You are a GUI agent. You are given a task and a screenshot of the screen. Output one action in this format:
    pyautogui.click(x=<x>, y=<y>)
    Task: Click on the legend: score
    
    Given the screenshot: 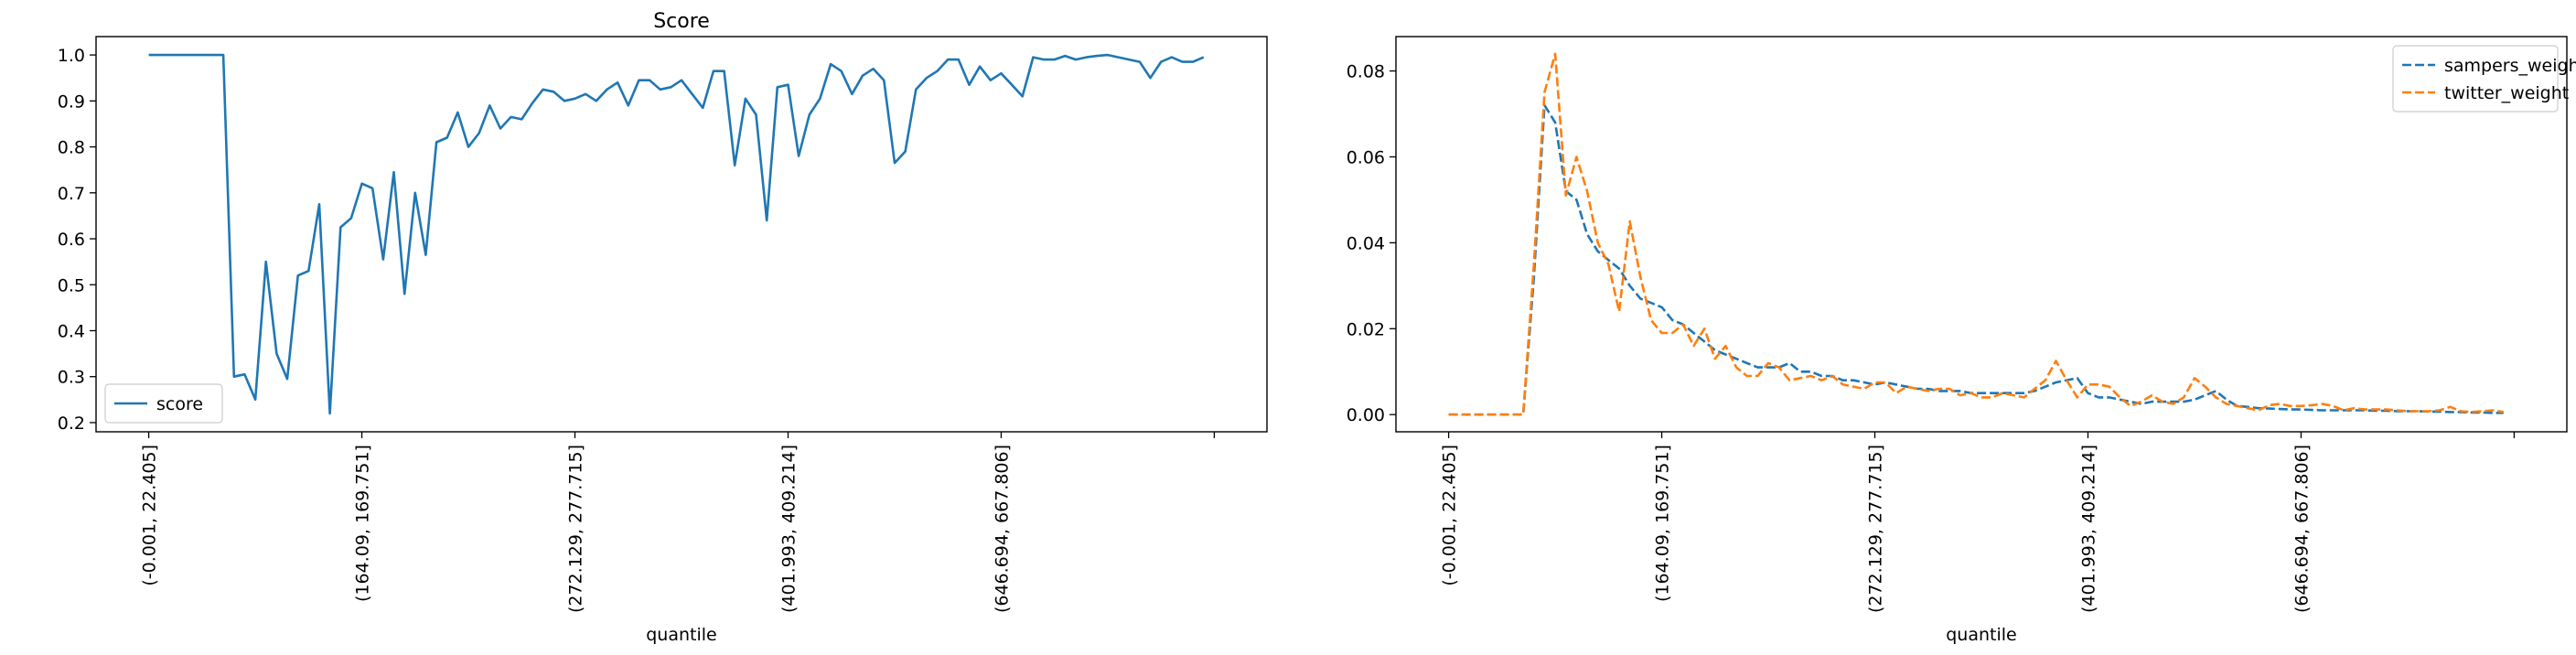 What is the action you would take?
    pyautogui.click(x=163, y=403)
    